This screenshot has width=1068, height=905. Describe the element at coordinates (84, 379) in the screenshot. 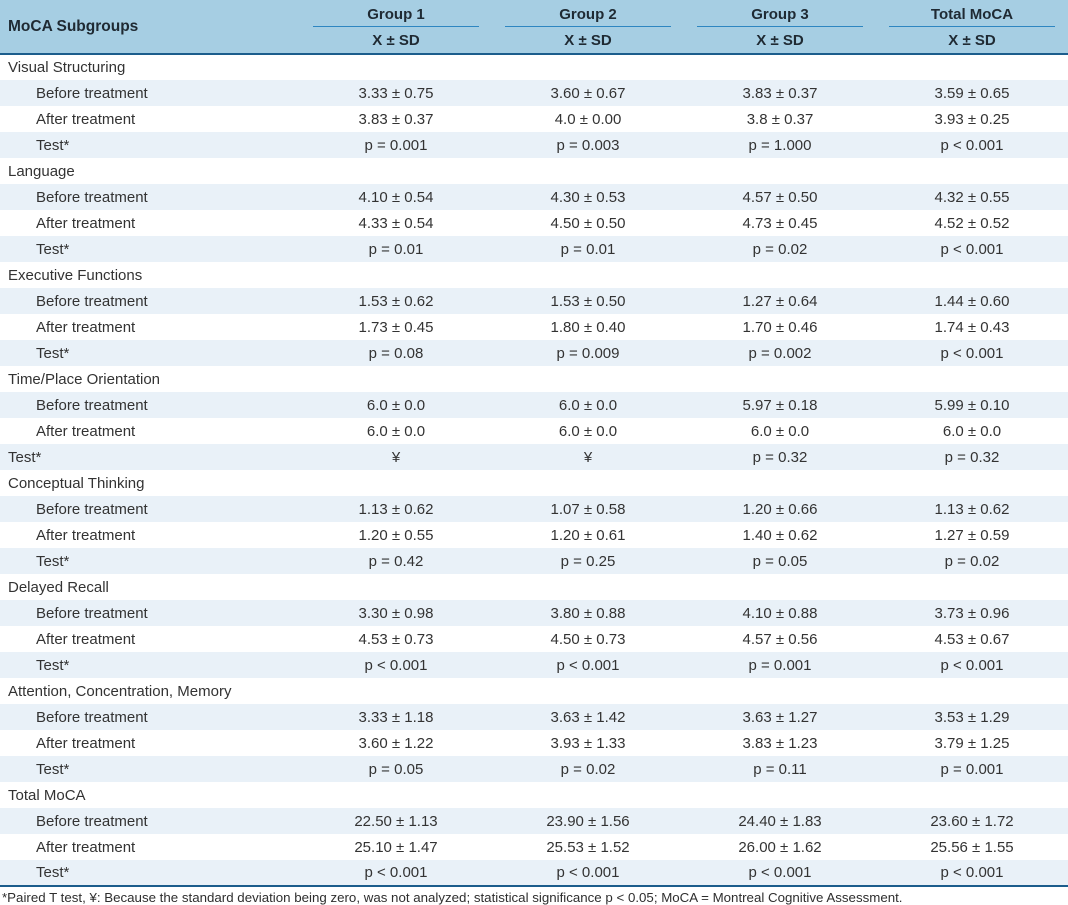

I see `section-name: Time/Place Orientation` at that location.